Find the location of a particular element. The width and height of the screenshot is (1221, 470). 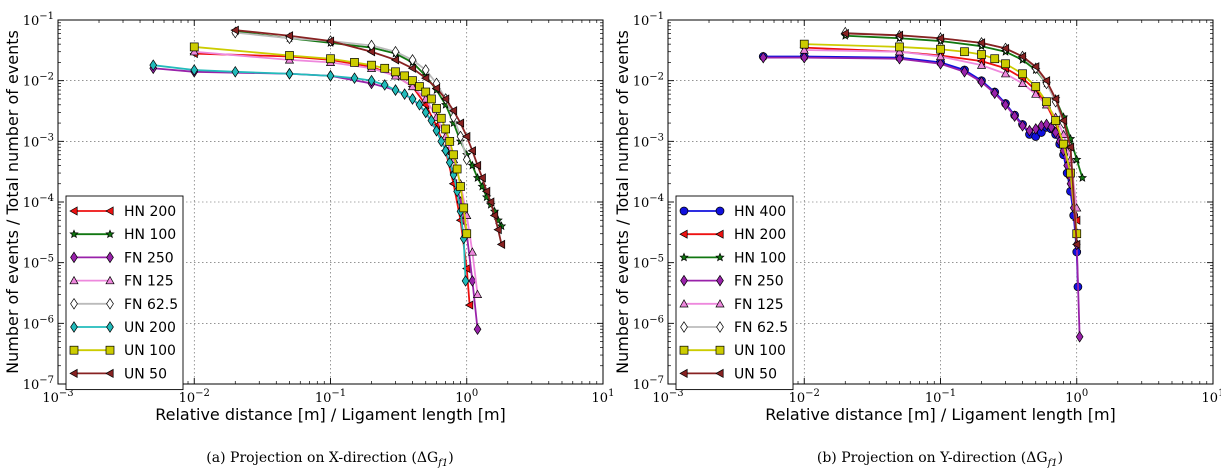

legend-item-fn-62-5: FN 62.5 is located at coordinates (734, 328).